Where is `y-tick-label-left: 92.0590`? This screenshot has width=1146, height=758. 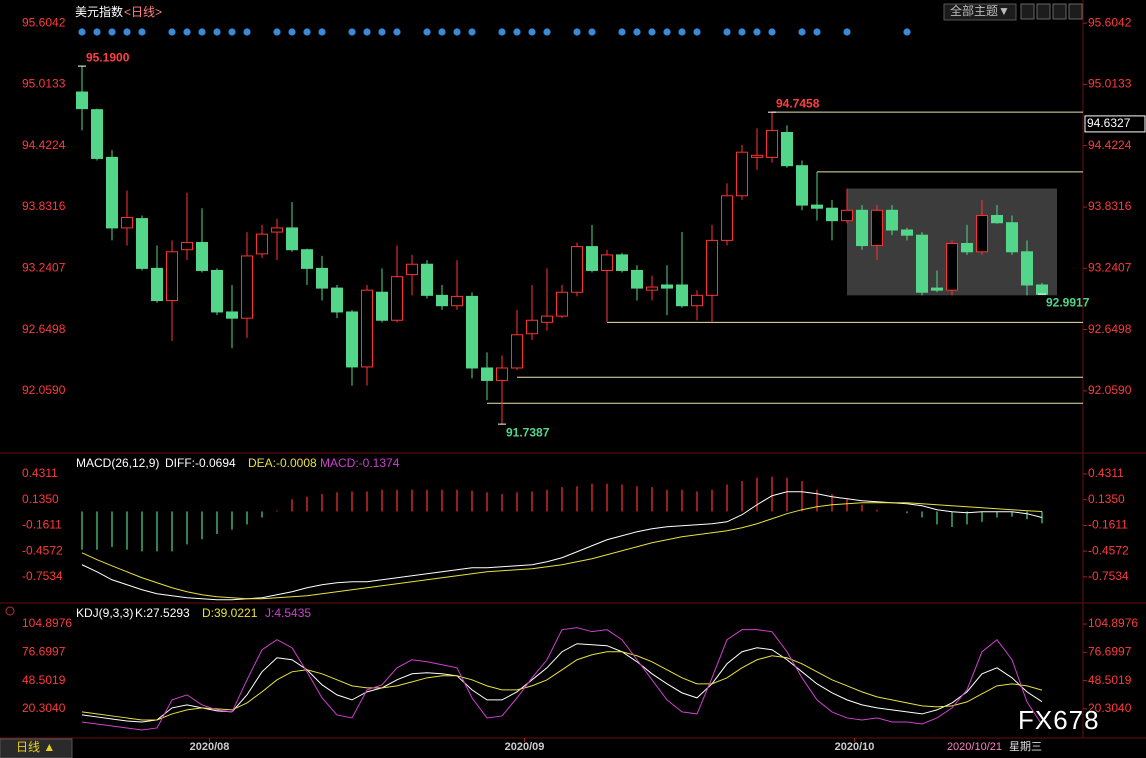
y-tick-label-left: 92.0590 is located at coordinates (44, 390).